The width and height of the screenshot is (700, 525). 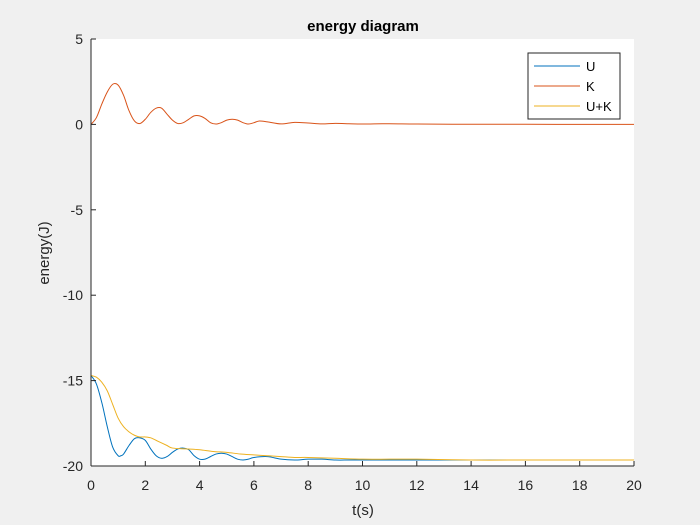 I want to click on legend-label-1: K, so click(x=590, y=86).